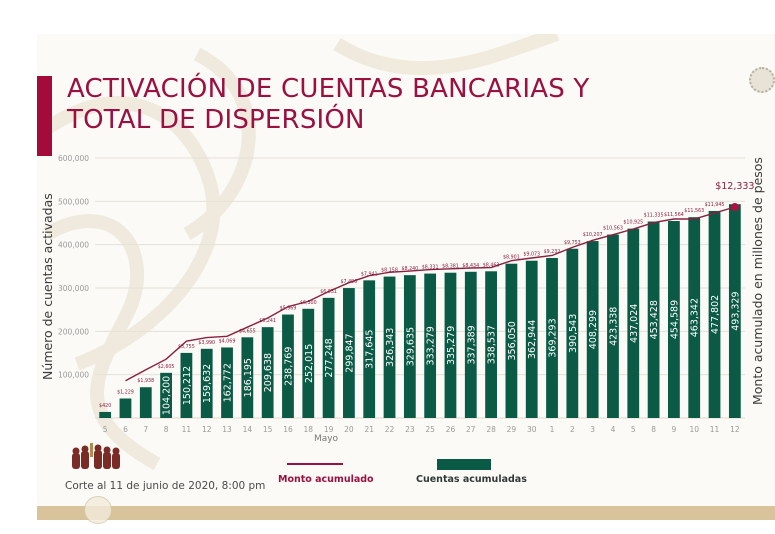 This screenshot has height=534, width=775. What do you see at coordinates (633, 429) in the screenshot?
I see `x-tick-label: 5` at bounding box center [633, 429].